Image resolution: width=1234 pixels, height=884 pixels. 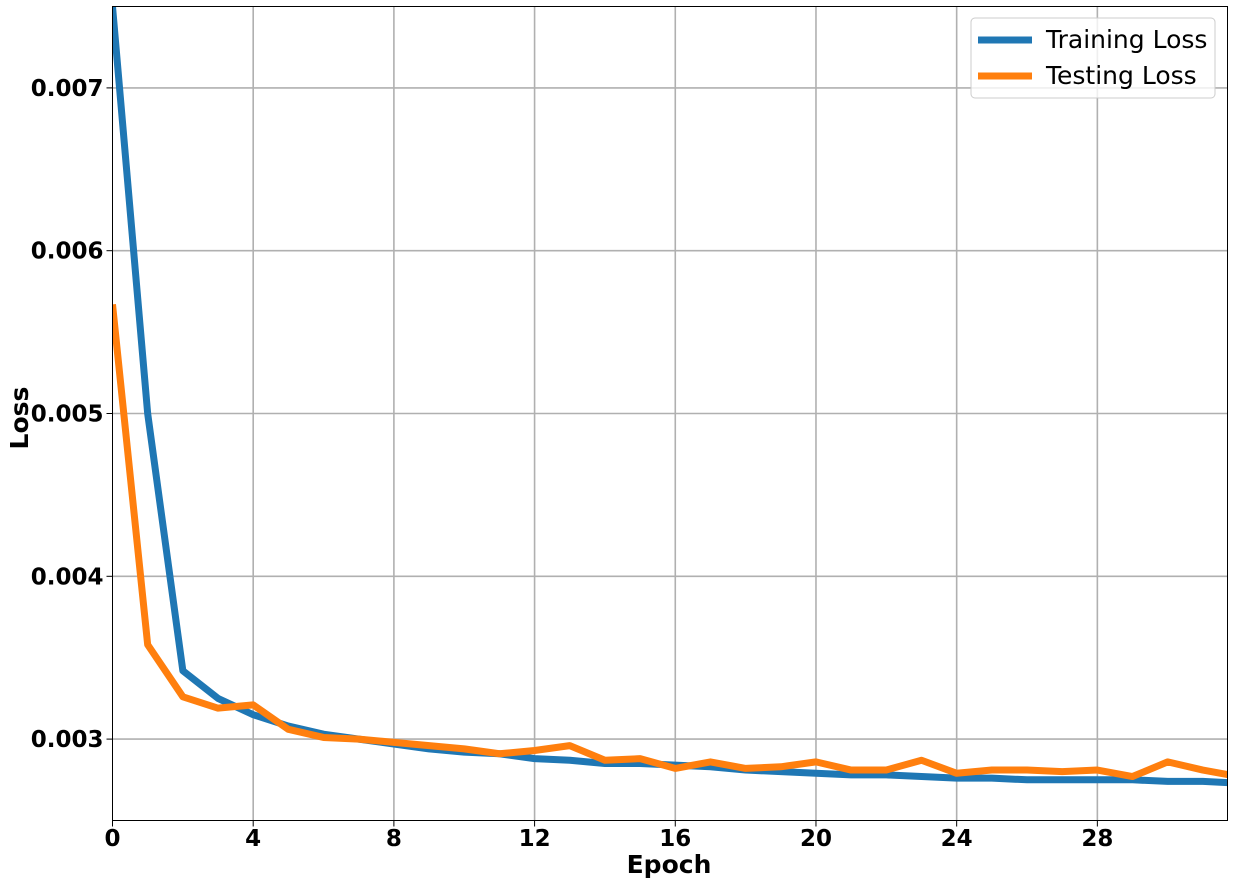 I want to click on x-tick-label: 8, so click(x=394, y=839).